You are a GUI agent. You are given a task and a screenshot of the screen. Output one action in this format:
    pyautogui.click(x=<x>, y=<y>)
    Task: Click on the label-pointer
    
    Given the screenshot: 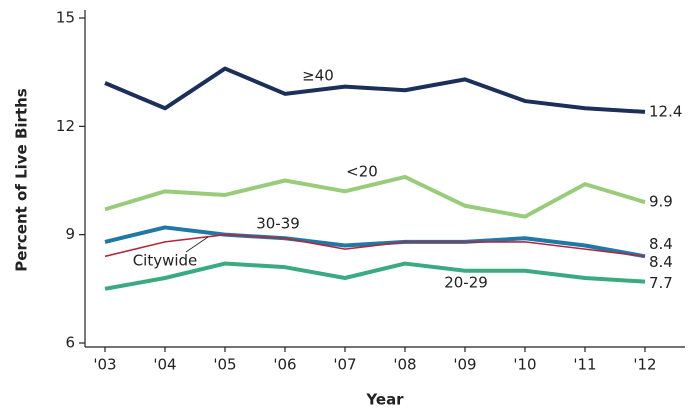 What is the action you would take?
    pyautogui.click(x=197, y=244)
    